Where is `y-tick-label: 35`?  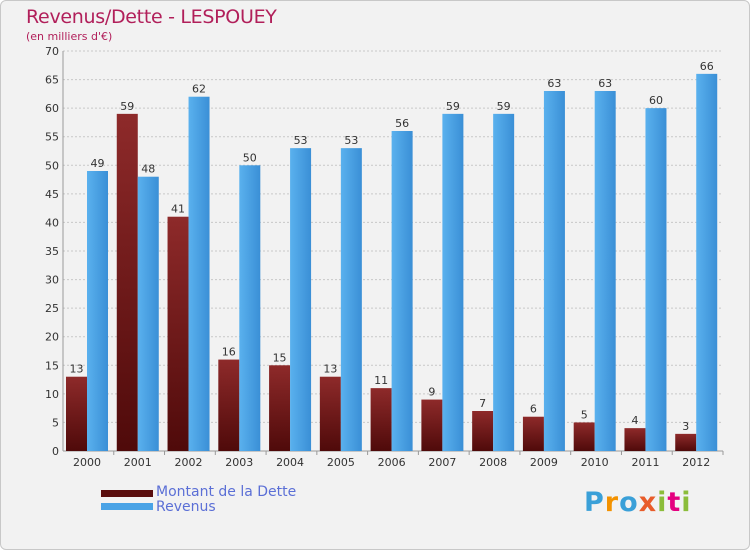 y-tick-label: 35 is located at coordinates (52, 251).